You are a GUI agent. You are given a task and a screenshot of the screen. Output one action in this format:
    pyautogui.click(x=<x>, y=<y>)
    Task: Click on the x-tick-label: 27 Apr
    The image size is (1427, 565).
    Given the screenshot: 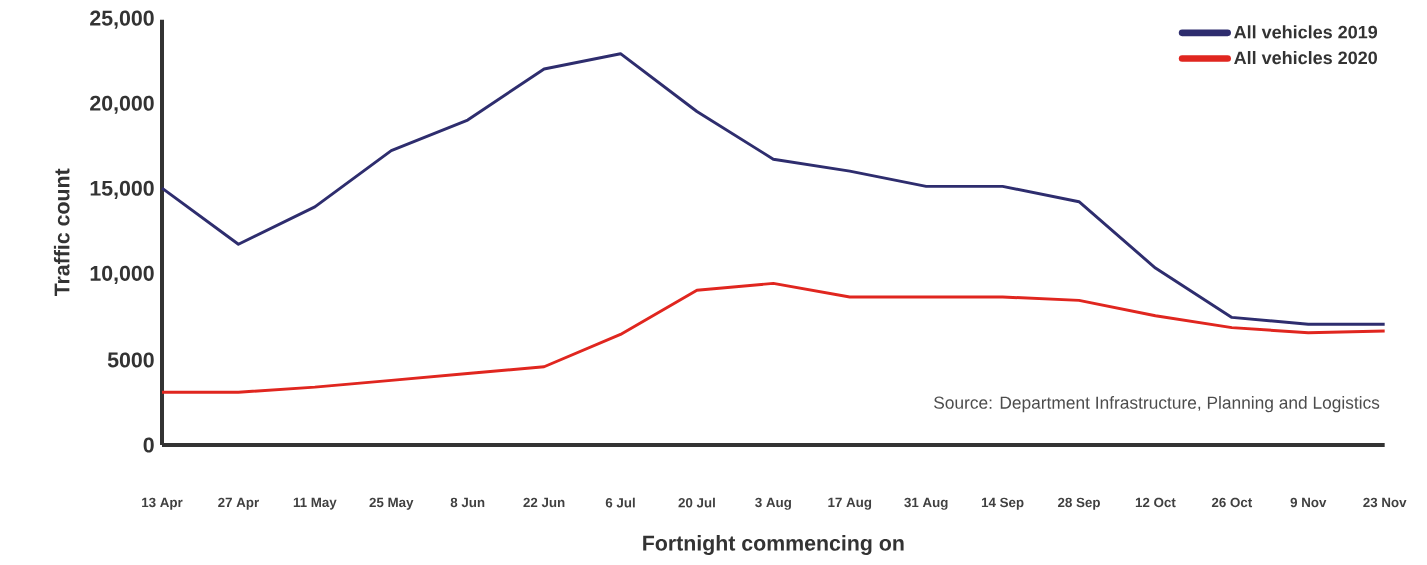 What is the action you would take?
    pyautogui.click(x=238, y=503)
    